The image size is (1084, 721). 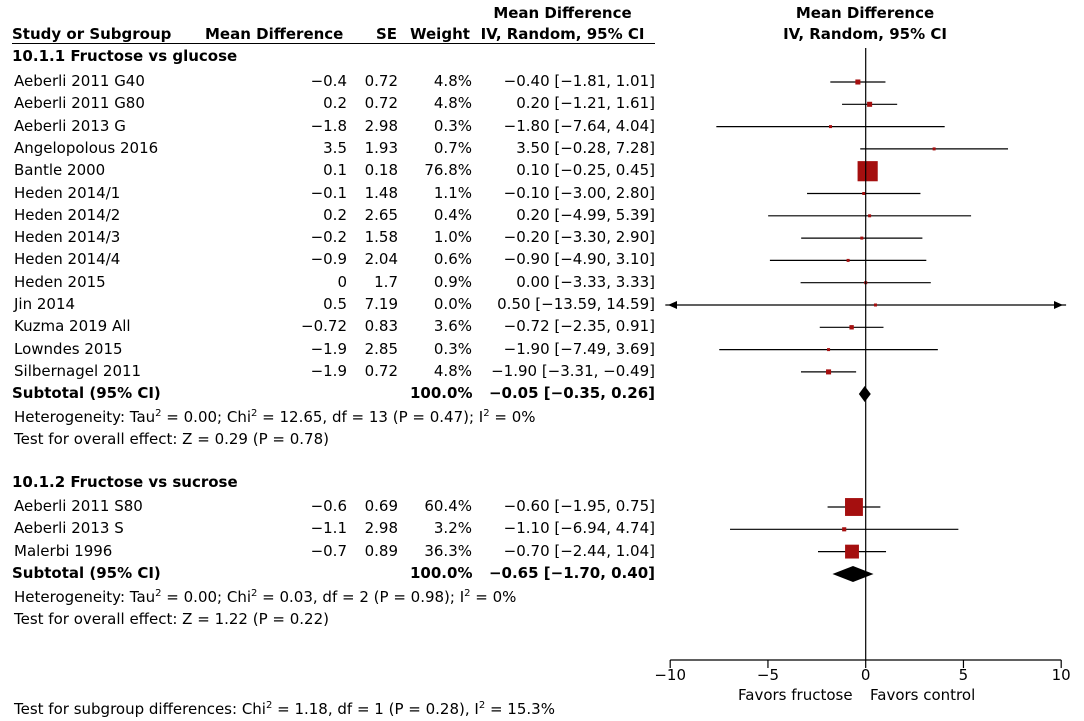 What do you see at coordinates (452, 528) in the screenshot?
I see `study-weight: 3.2%` at bounding box center [452, 528].